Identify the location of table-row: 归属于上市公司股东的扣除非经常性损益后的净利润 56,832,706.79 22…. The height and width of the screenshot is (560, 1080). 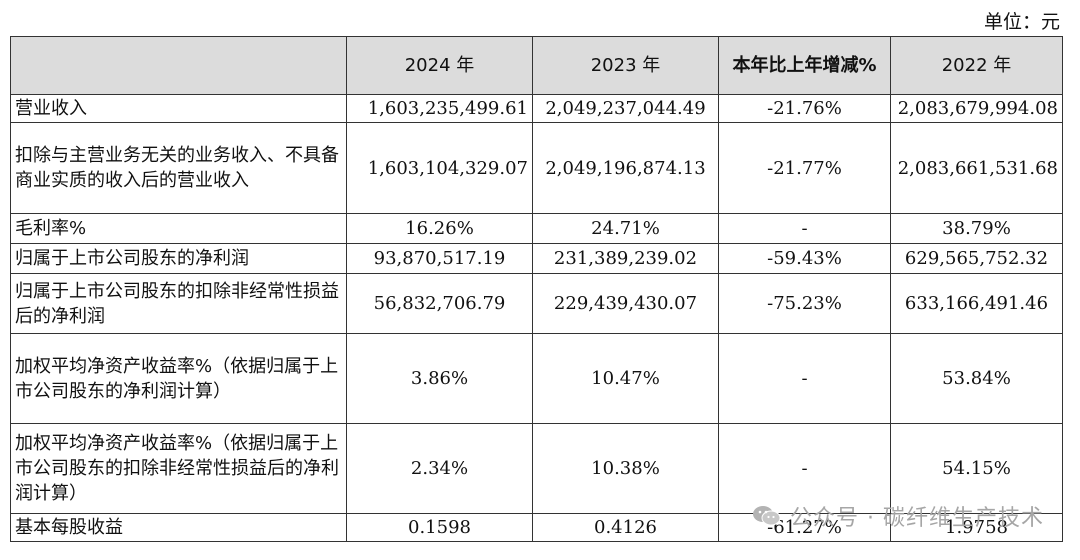
(536, 303).